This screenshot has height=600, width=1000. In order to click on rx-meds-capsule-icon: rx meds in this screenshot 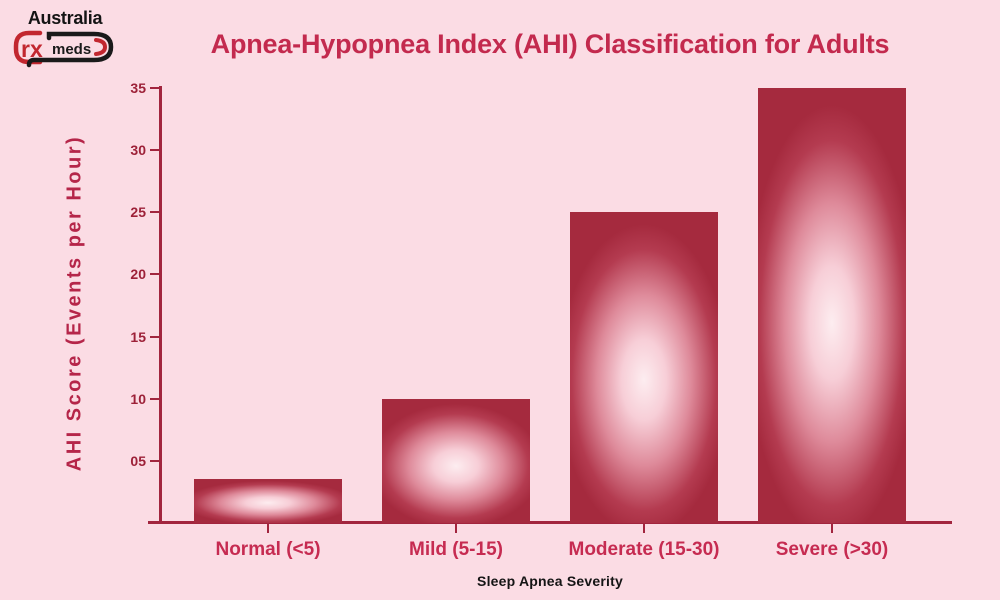, I will do `click(63, 49)`.